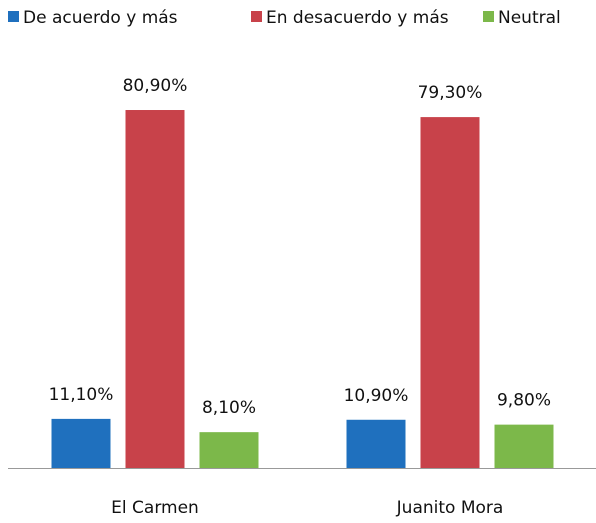 The height and width of the screenshot is (523, 596). I want to click on data-label: 10,90%, so click(376, 396).